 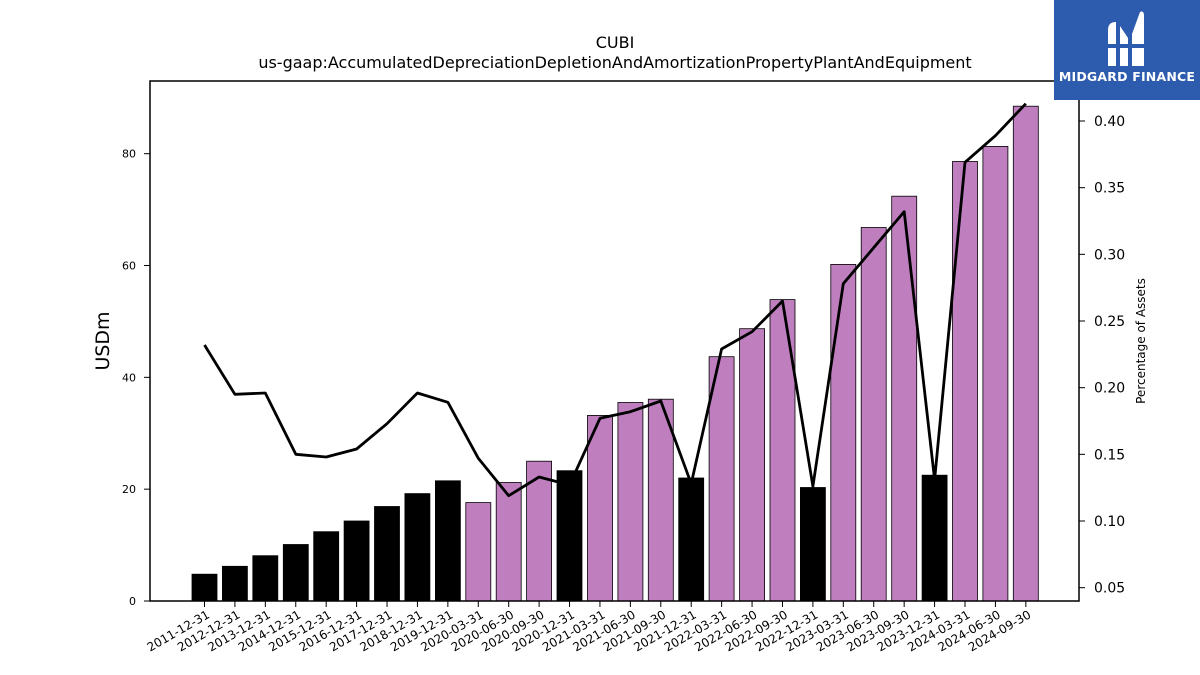 I want to click on y2-tick-label: 0.25, so click(x=1109, y=322).